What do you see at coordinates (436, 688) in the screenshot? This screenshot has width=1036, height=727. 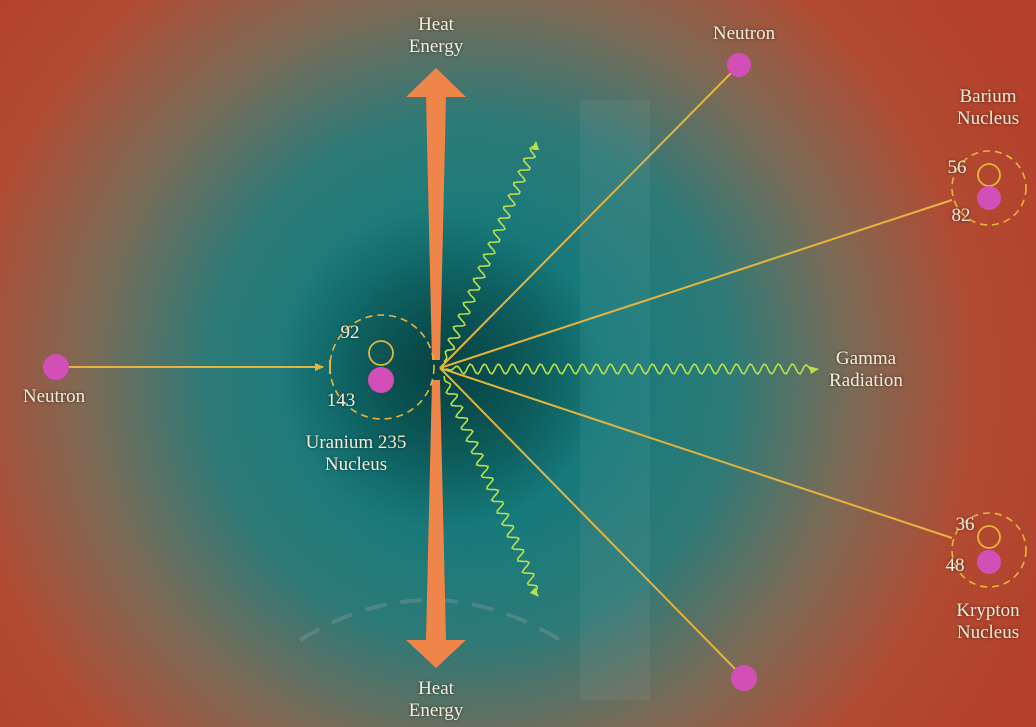 I see `heat-energy-bottom-line1: Heat` at bounding box center [436, 688].